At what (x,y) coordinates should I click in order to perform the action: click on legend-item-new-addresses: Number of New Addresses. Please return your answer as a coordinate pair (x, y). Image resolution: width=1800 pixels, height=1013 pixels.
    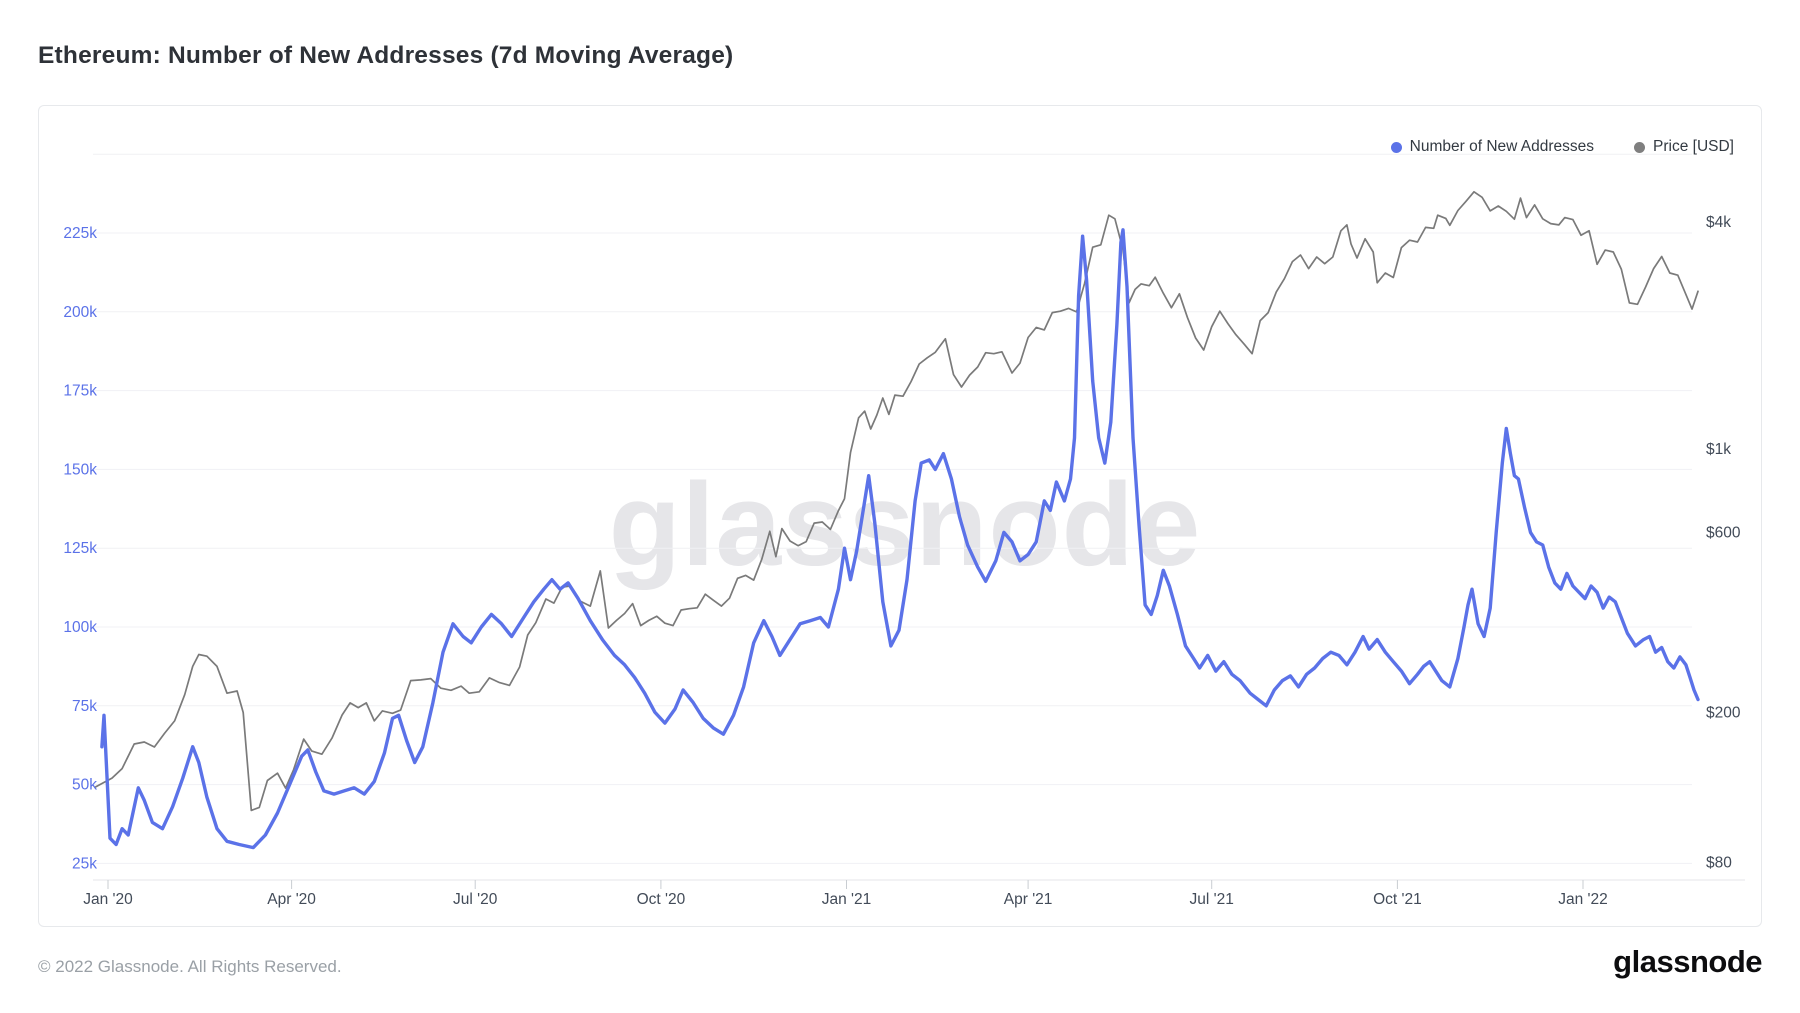
    Looking at the image, I should click on (1492, 147).